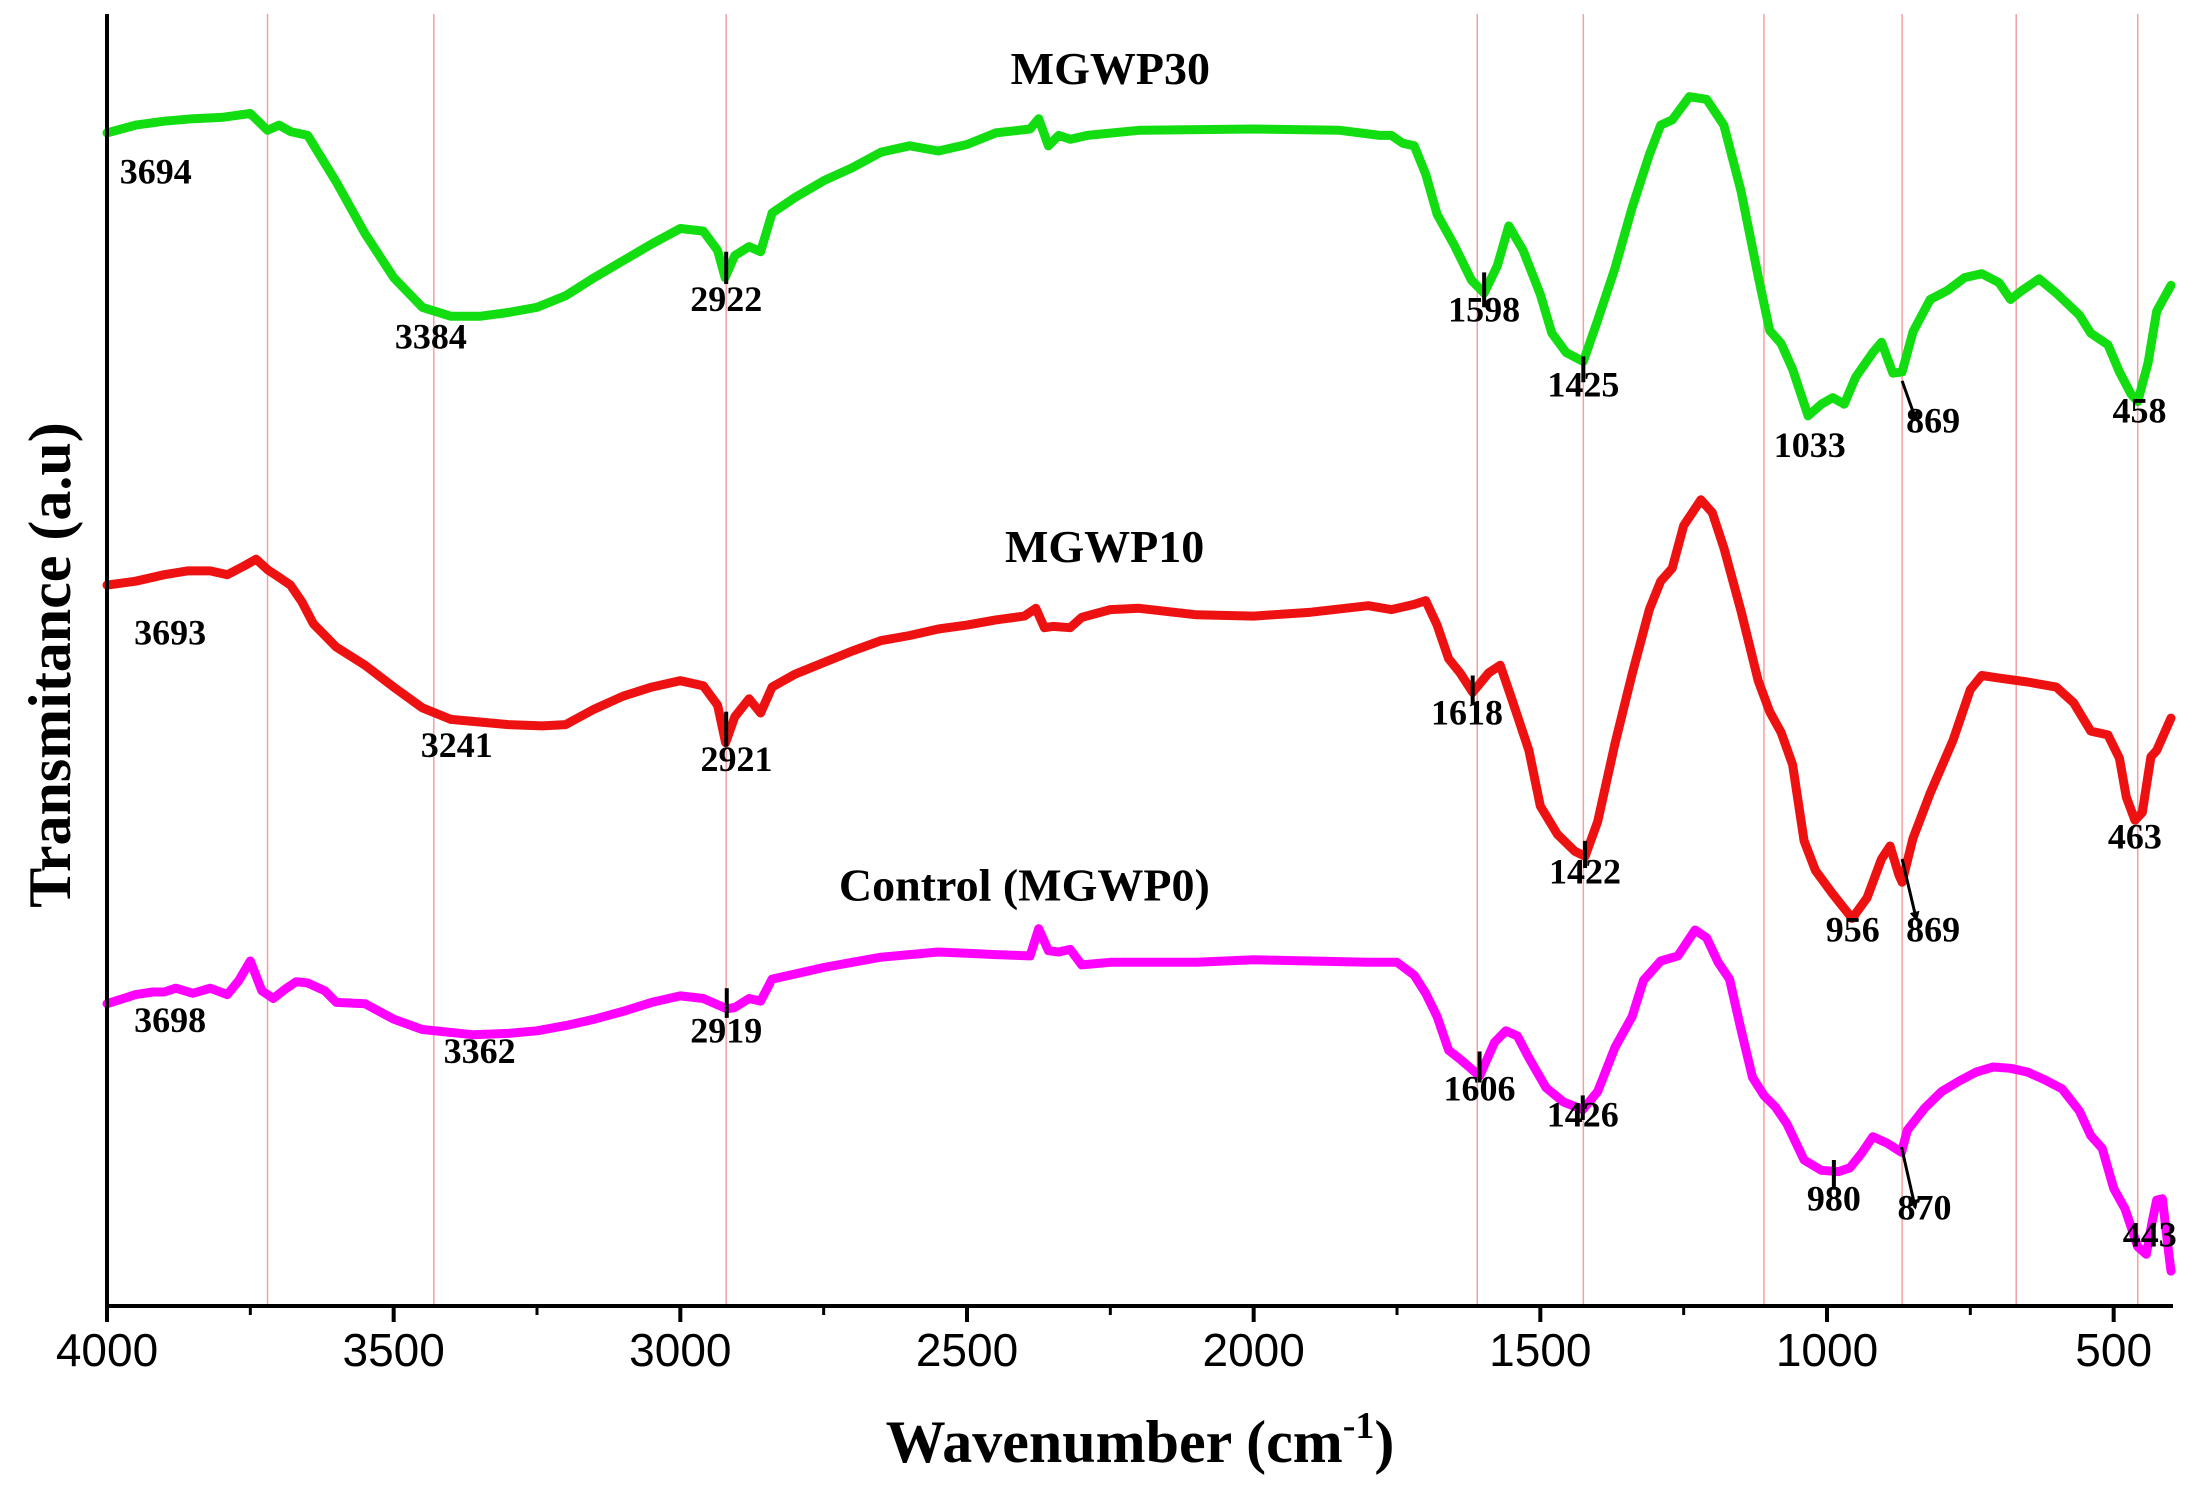  I want to click on x-tick-label: 3000, so click(680, 1350).